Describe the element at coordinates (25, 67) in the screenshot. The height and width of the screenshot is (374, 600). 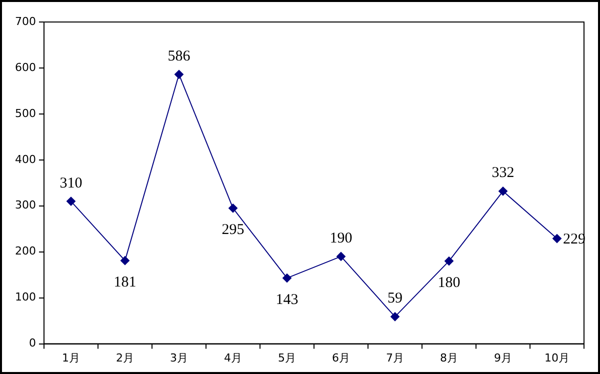
I see `y-tick-label: 600` at that location.